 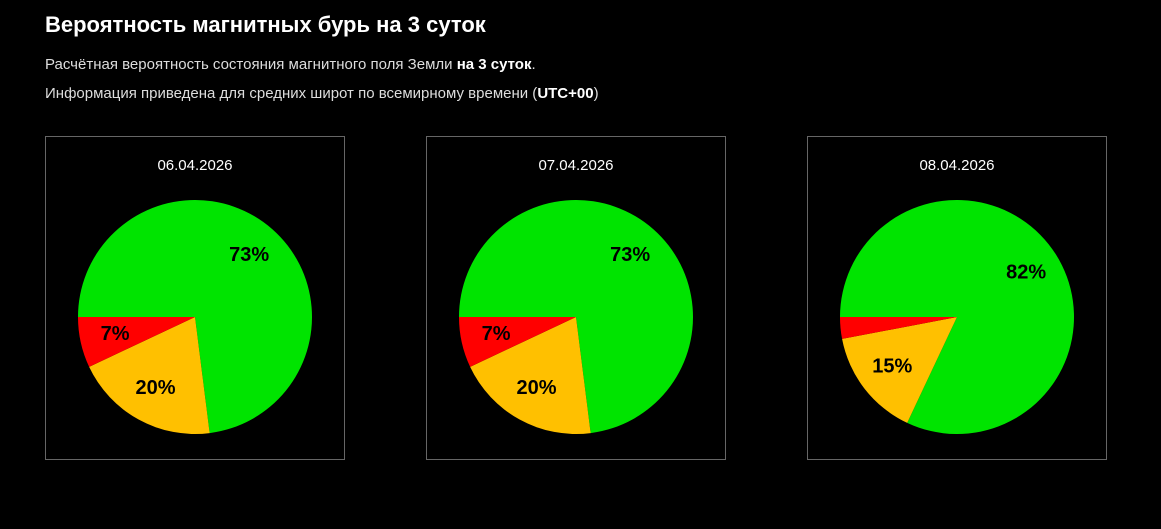 What do you see at coordinates (533, 64) in the screenshot?
I see `subtitle-end: .` at bounding box center [533, 64].